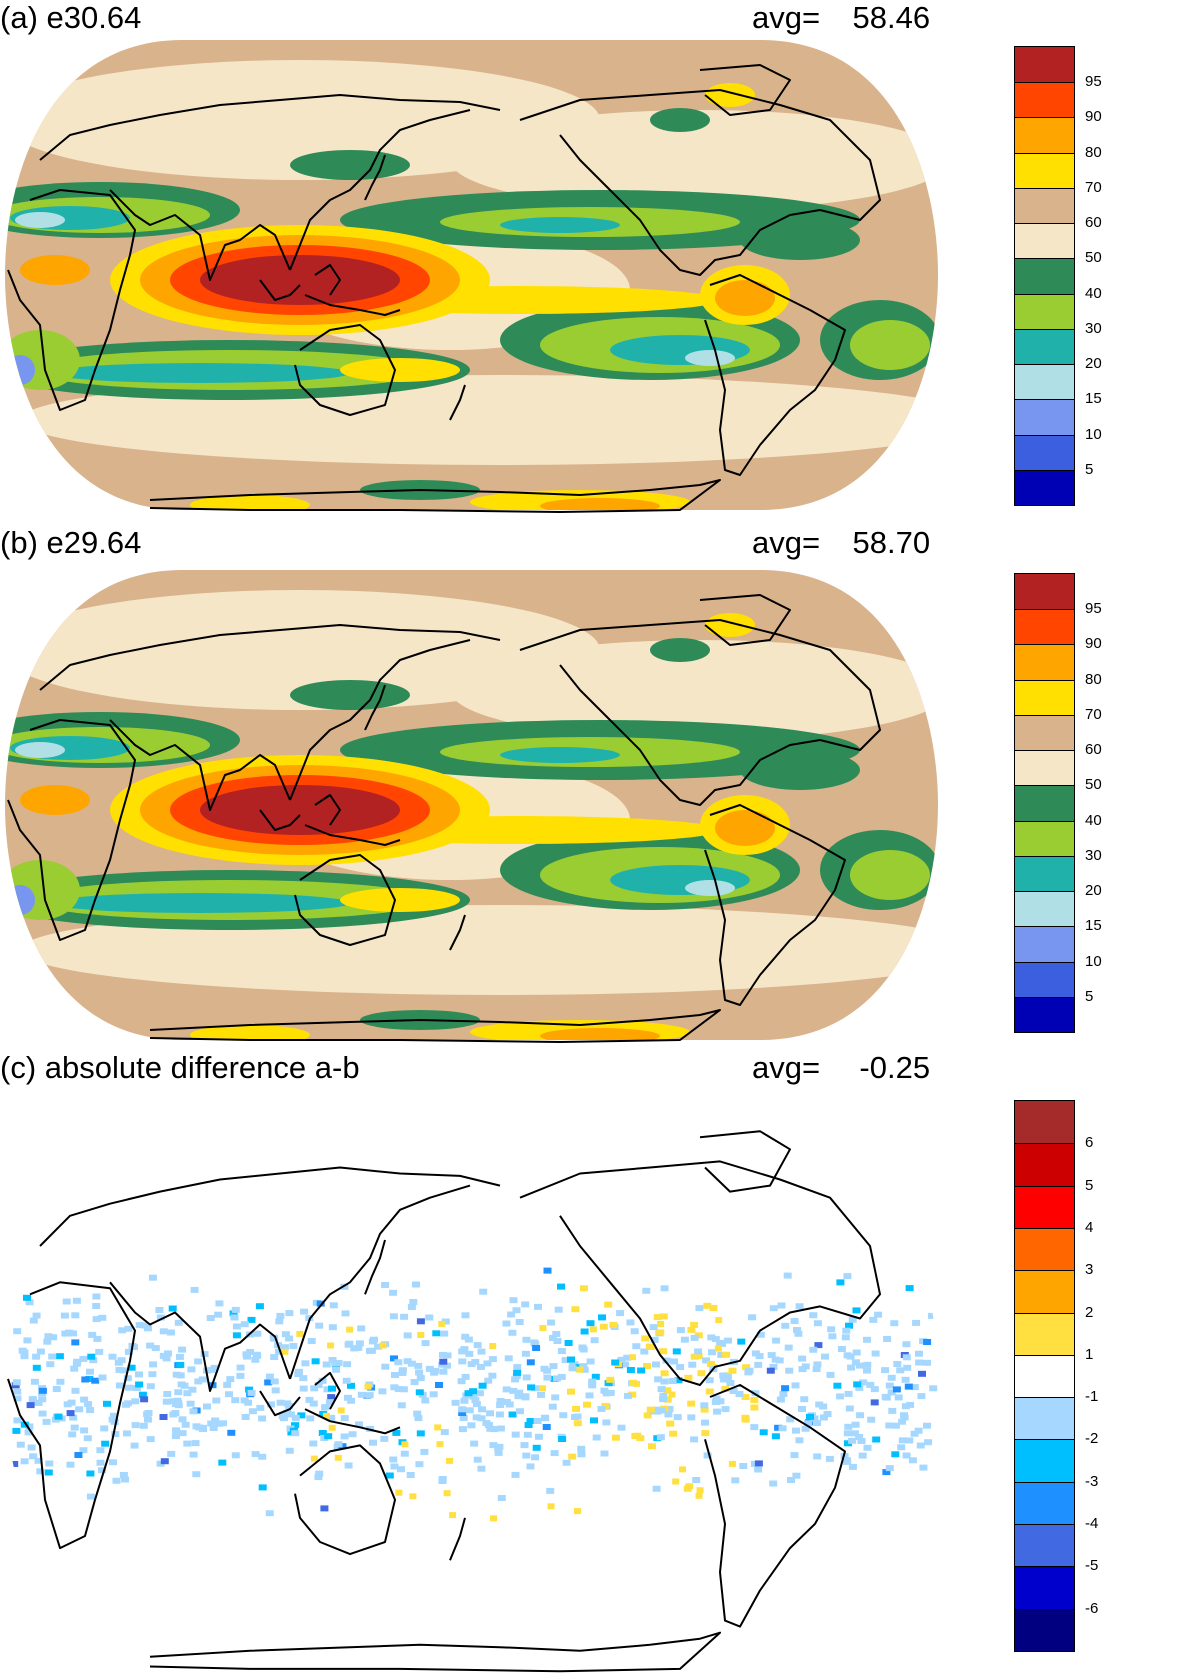  Describe the element at coordinates (1089, 1185) in the screenshot. I see `colorbar-tick-label: 5` at that location.